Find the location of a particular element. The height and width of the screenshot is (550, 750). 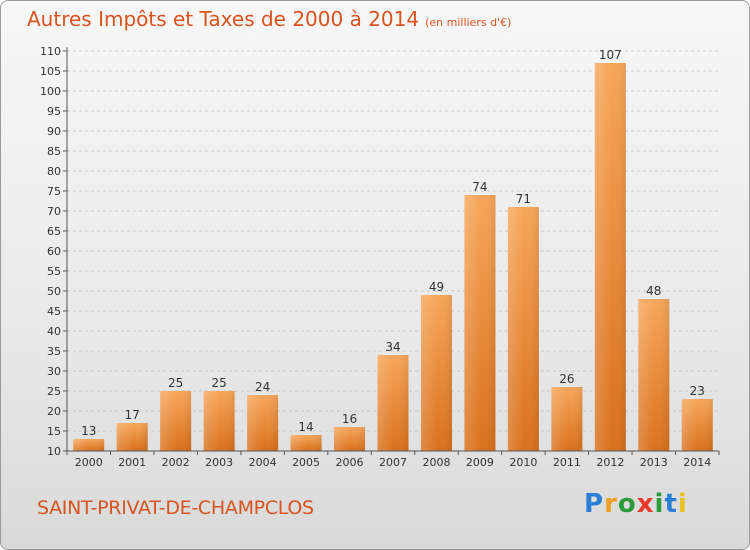

x-tick-label: 2009 is located at coordinates (480, 462).